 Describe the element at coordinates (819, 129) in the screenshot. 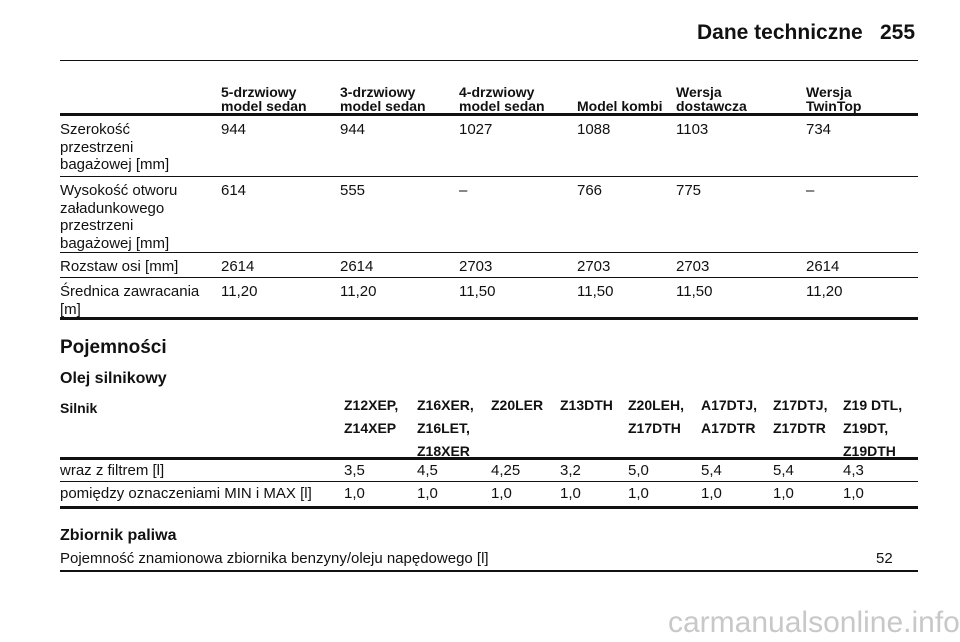

I see `cell: 734` at that location.